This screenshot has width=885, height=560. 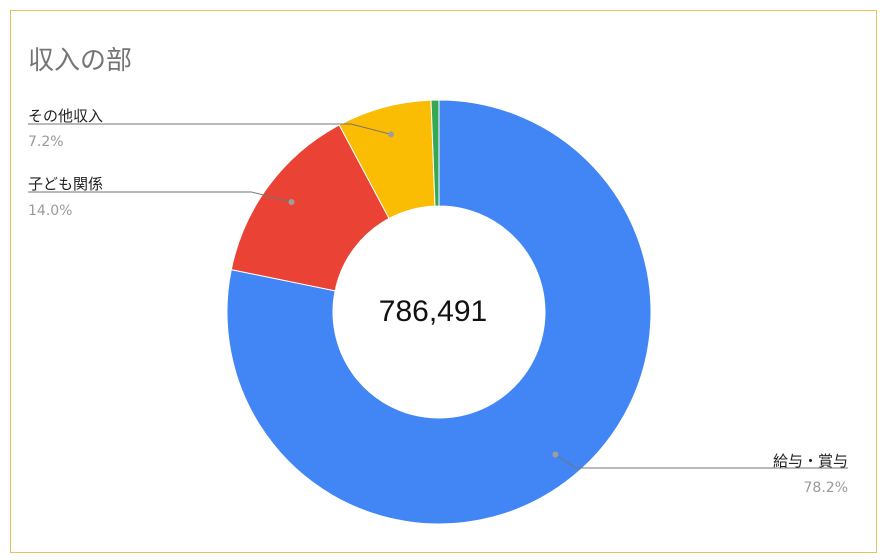 What do you see at coordinates (80, 61) in the screenshot?
I see `chart-title: 収入の部` at bounding box center [80, 61].